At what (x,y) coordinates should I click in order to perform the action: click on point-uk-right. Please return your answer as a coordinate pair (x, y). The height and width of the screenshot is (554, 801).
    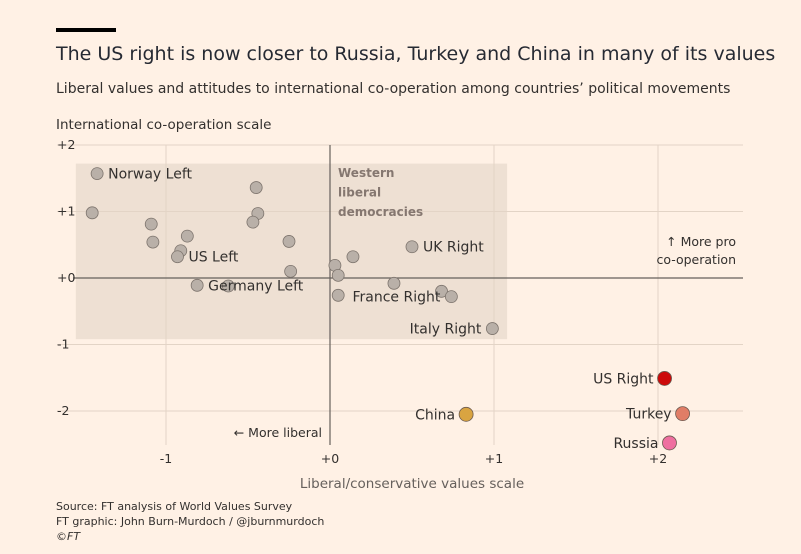
    Looking at the image, I should click on (412, 247).